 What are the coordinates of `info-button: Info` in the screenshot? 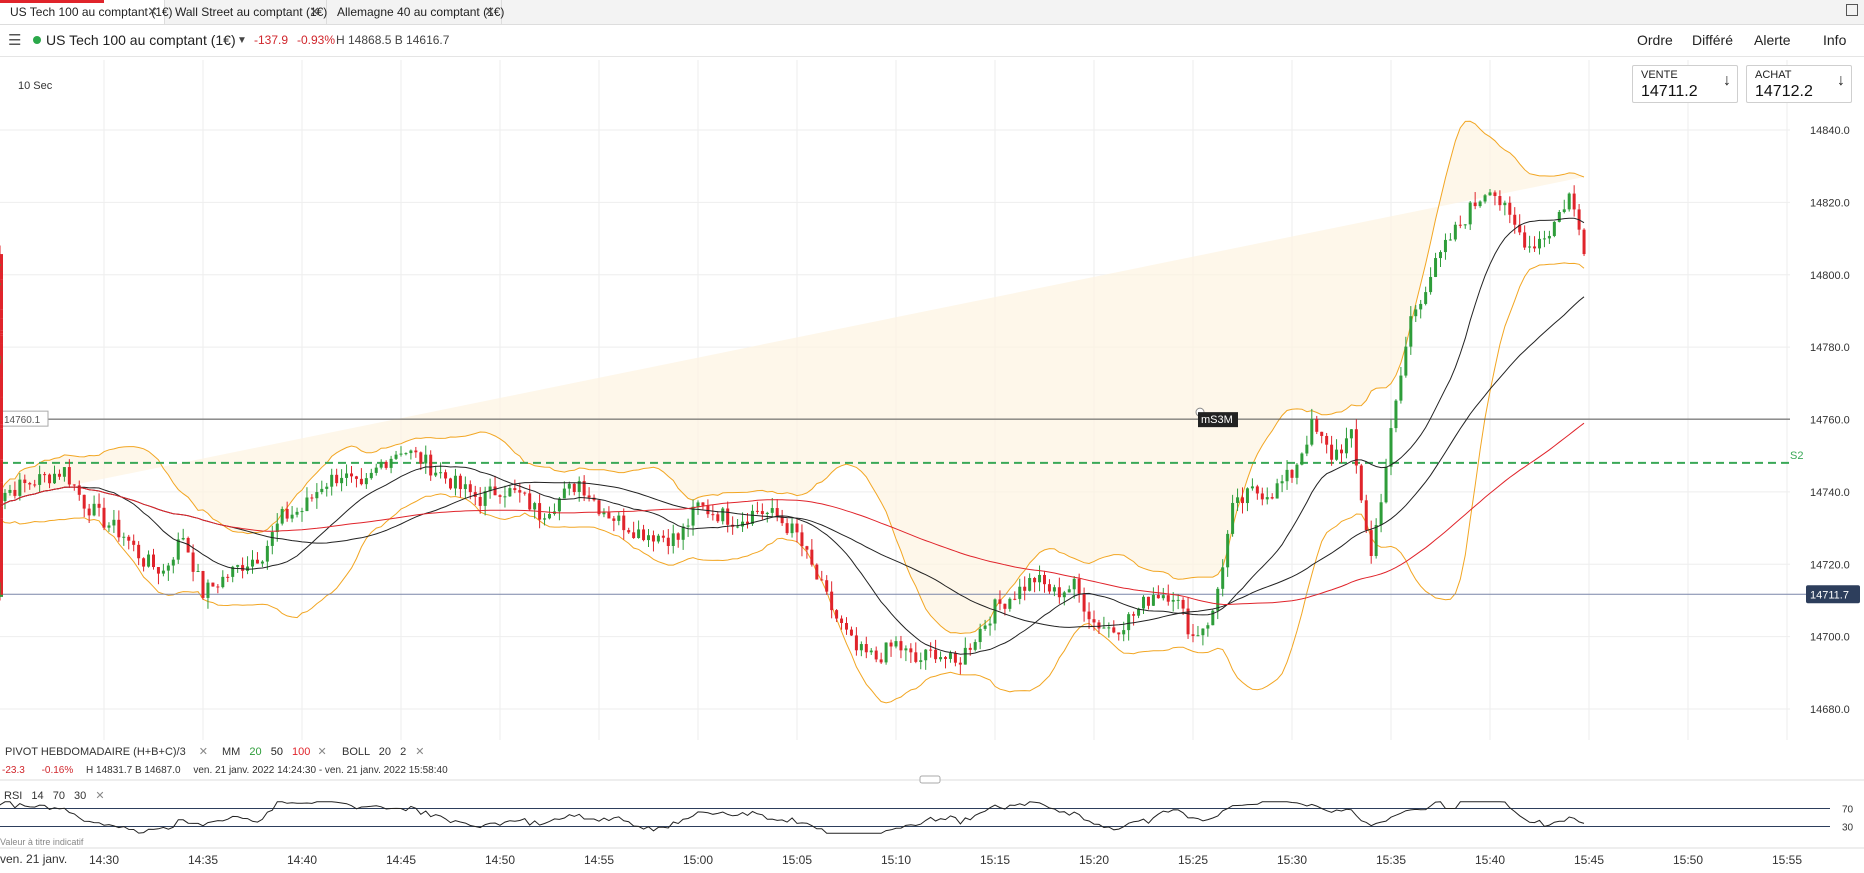 It's located at (1835, 40).